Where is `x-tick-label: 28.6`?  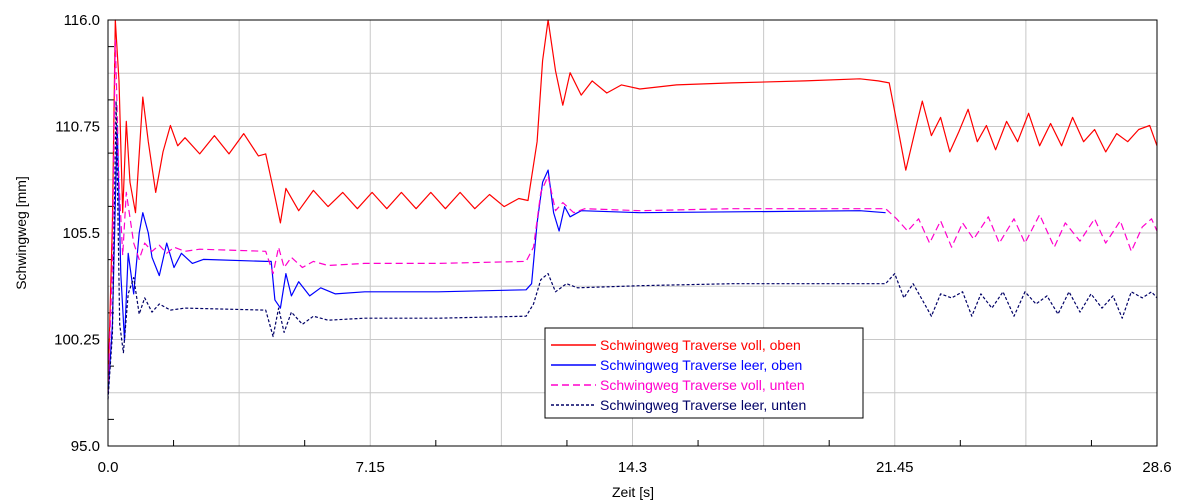 x-tick-label: 28.6 is located at coordinates (1156, 467).